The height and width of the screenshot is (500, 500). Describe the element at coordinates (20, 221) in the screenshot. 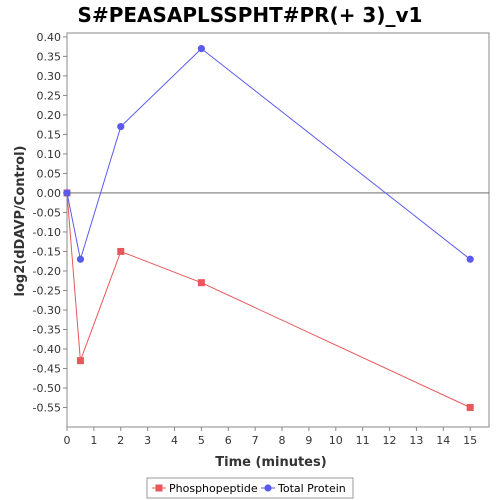

I see `y-axis-label: log2(dDAVP/Control)` at that location.